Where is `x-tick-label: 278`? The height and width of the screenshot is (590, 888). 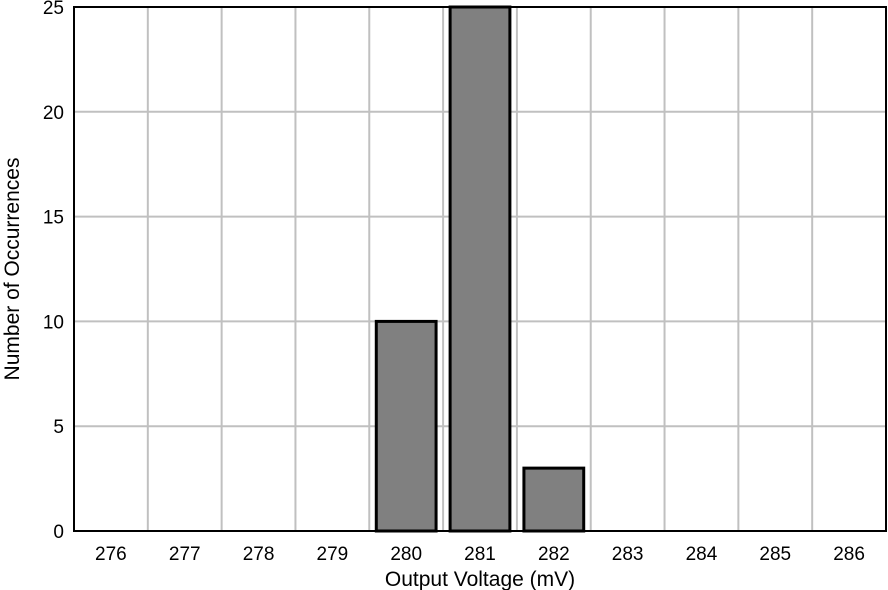
x-tick-label: 278 is located at coordinates (259, 554).